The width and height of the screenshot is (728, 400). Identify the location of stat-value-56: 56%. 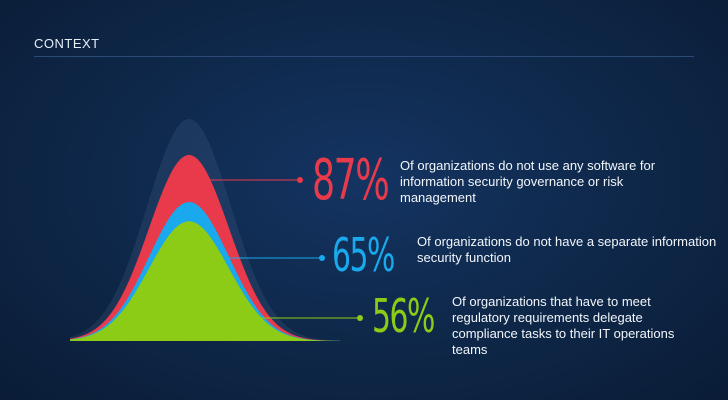
(403, 316).